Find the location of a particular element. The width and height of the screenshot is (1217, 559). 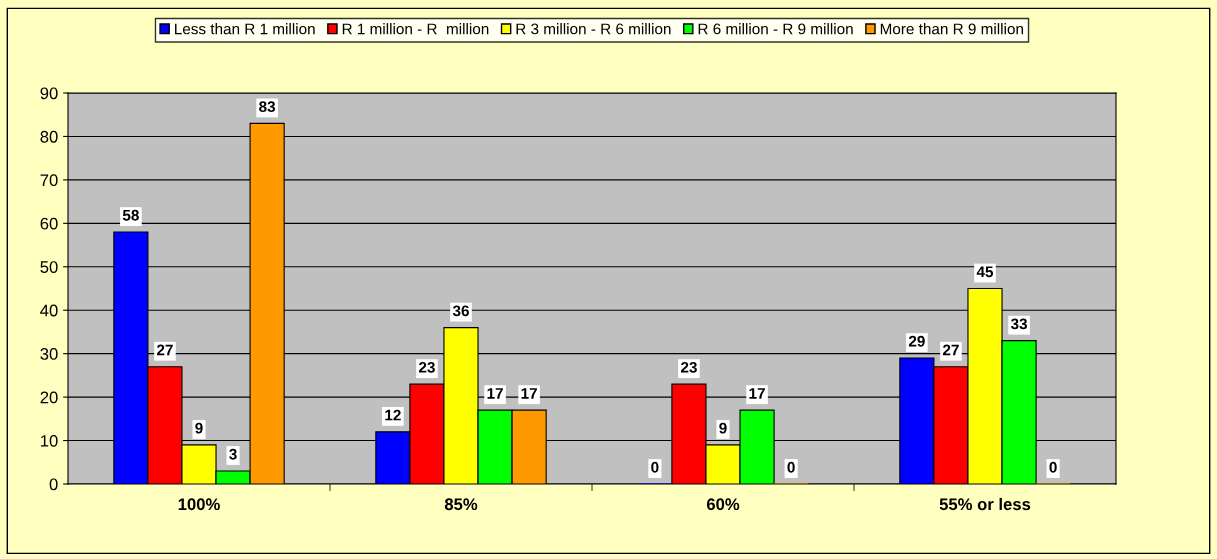

x-tick-label: 55% or less is located at coordinates (985, 504).